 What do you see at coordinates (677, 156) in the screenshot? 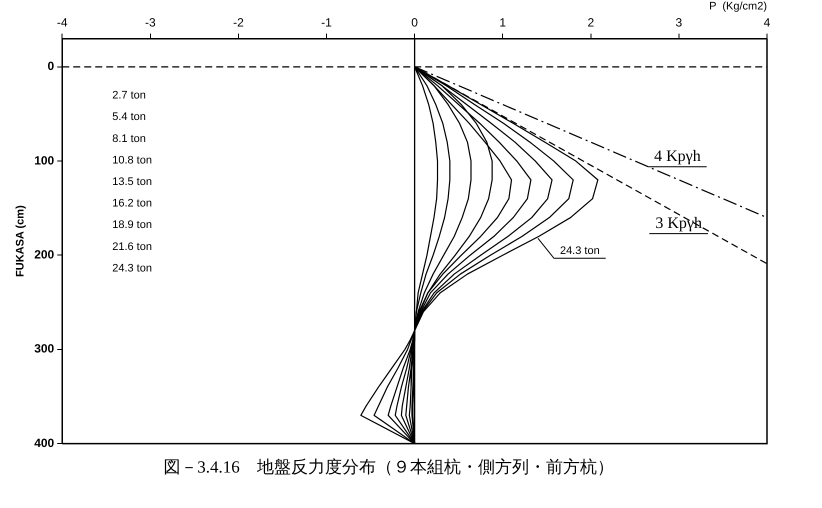
I see `annotation: 4 Kpγh` at bounding box center [677, 156].